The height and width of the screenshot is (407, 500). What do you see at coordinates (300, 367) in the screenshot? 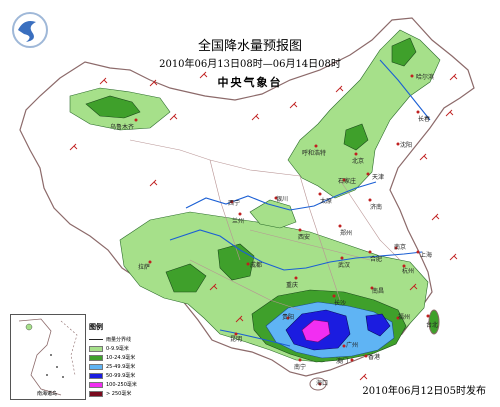
I see `city-label: 南宁` at bounding box center [300, 367].